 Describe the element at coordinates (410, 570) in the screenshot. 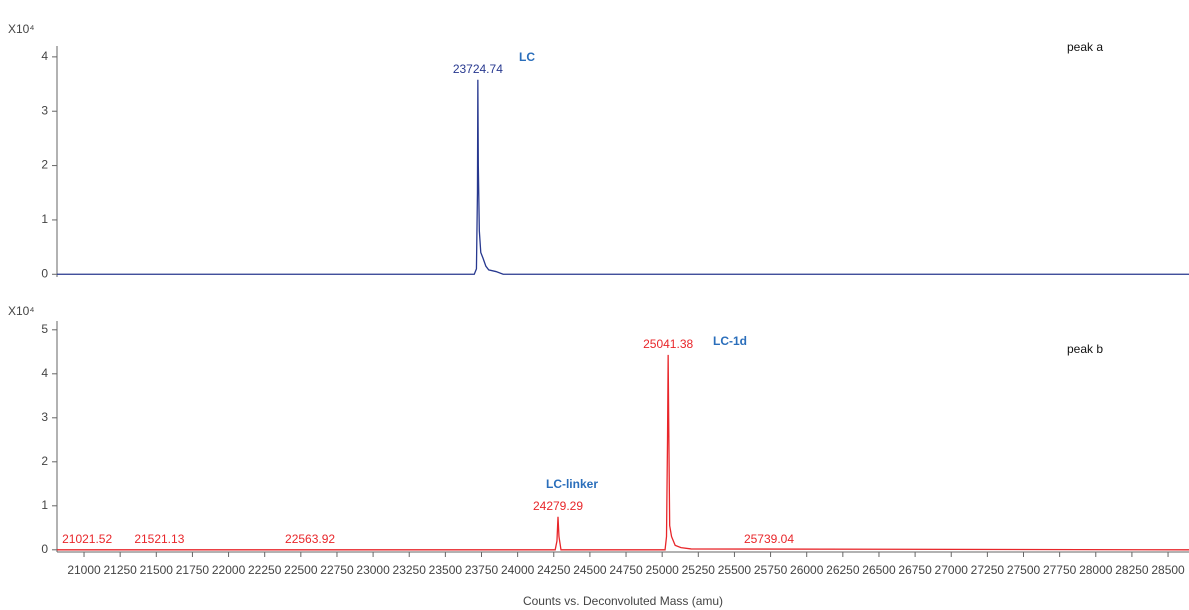

I see `x-tick-label: 23250` at that location.